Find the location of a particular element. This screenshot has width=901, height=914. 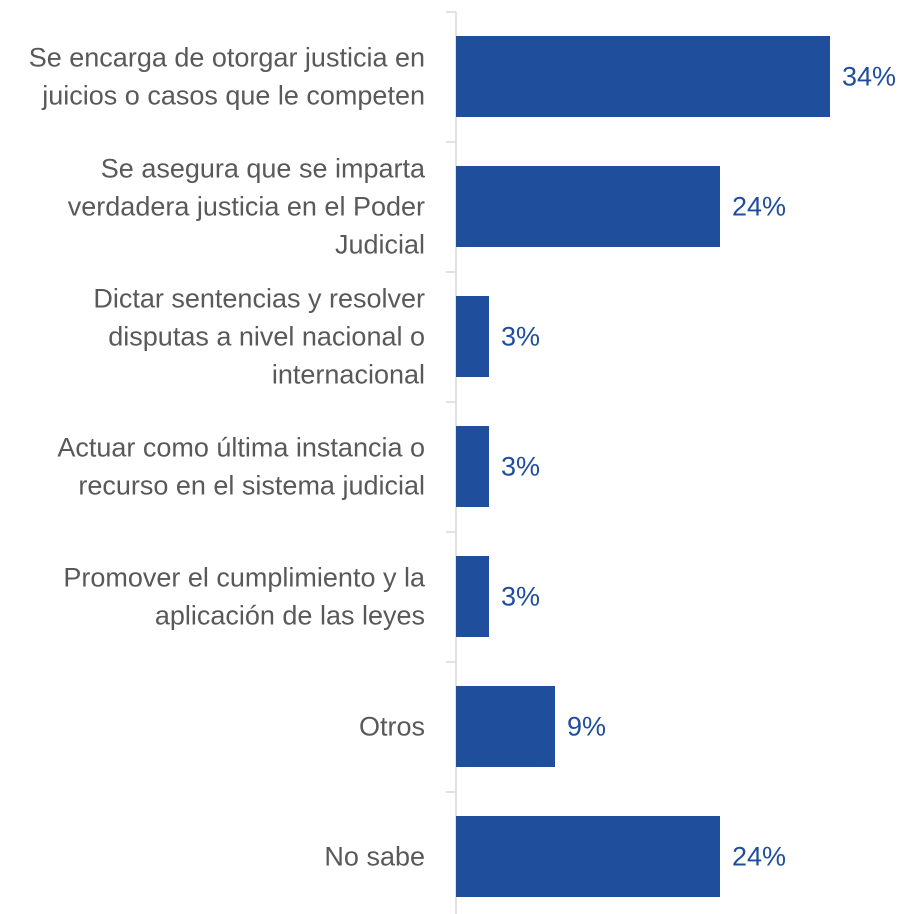

category-label-line: No sabe is located at coordinates (374, 857).